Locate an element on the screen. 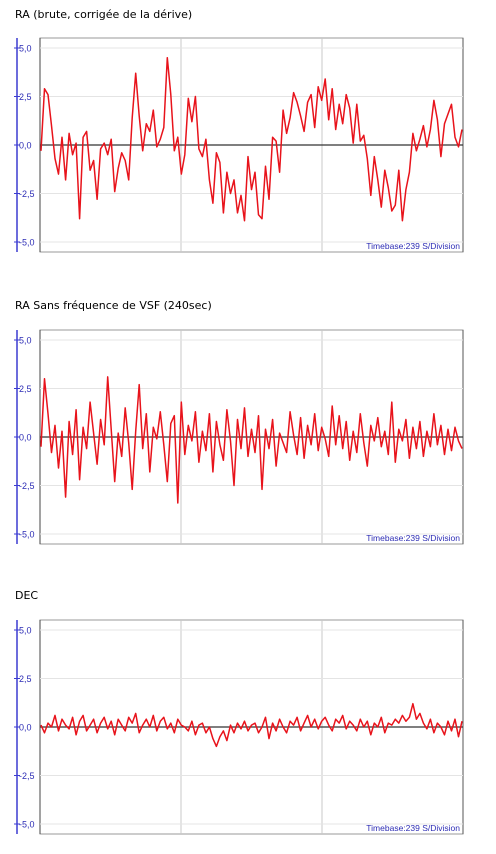 The width and height of the screenshot is (496, 854). chart-title-dec: DEC is located at coordinates (27, 595).